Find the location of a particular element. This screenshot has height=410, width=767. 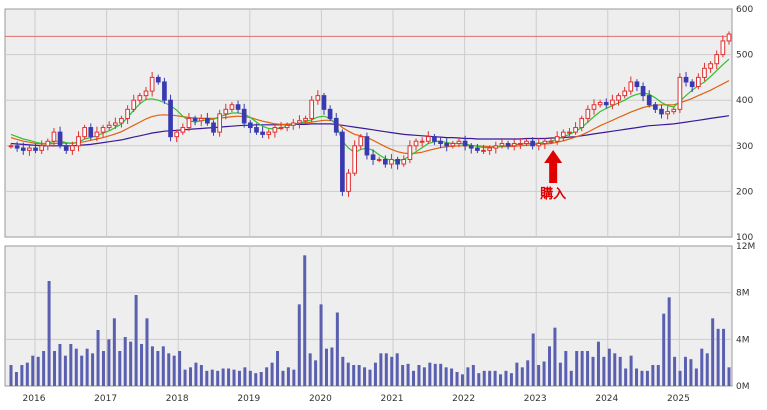

price-y-tick-label: 600 is located at coordinates (744, 10).